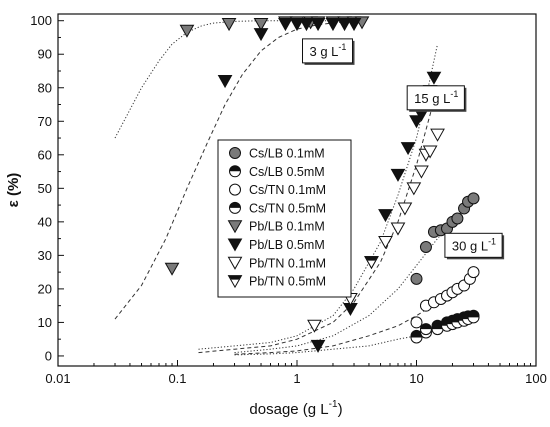 The width and height of the screenshot is (550, 427). I want to click on legend-label-0: Cs/LB 0.1mM, so click(287, 154).